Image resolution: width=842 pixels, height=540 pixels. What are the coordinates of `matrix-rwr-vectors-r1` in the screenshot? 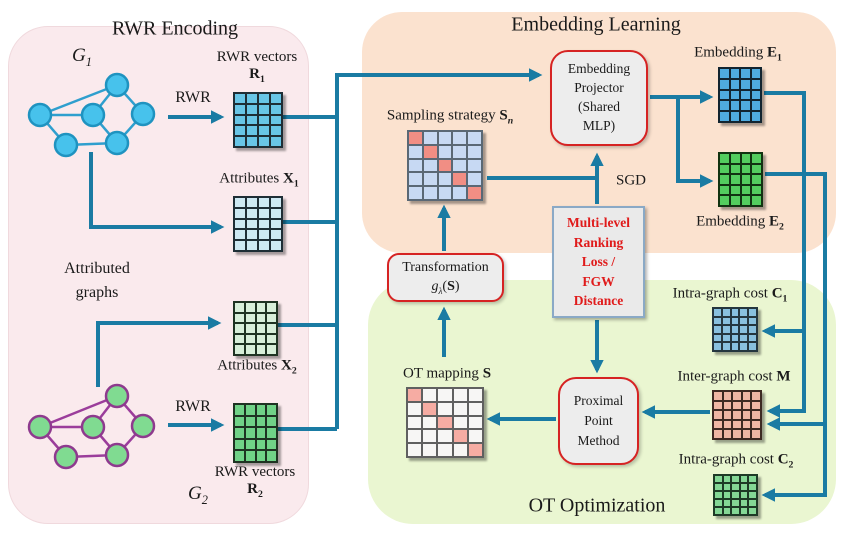 It's located at (258, 120).